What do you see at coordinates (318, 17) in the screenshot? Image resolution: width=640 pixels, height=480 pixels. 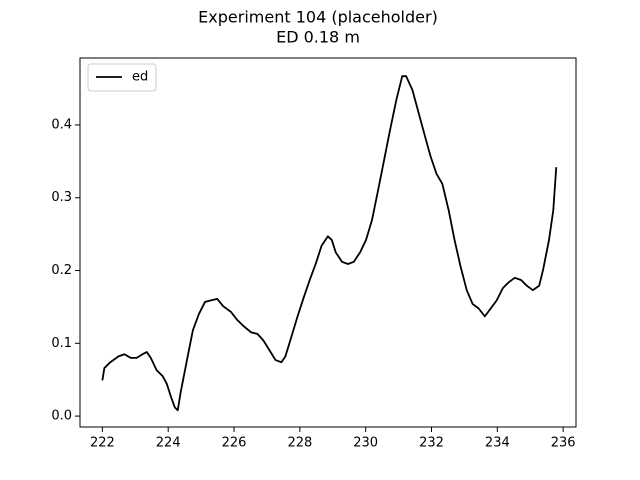 I see `chart-title: Experiment 104 (placeholder)` at bounding box center [318, 17].